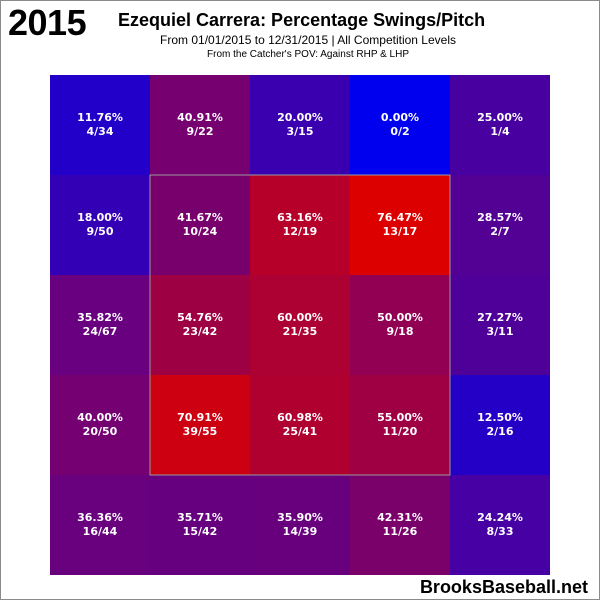  Describe the element at coordinates (100, 231) in the screenshot. I see `cell-fraction-r1-c0: 9/50` at that location.